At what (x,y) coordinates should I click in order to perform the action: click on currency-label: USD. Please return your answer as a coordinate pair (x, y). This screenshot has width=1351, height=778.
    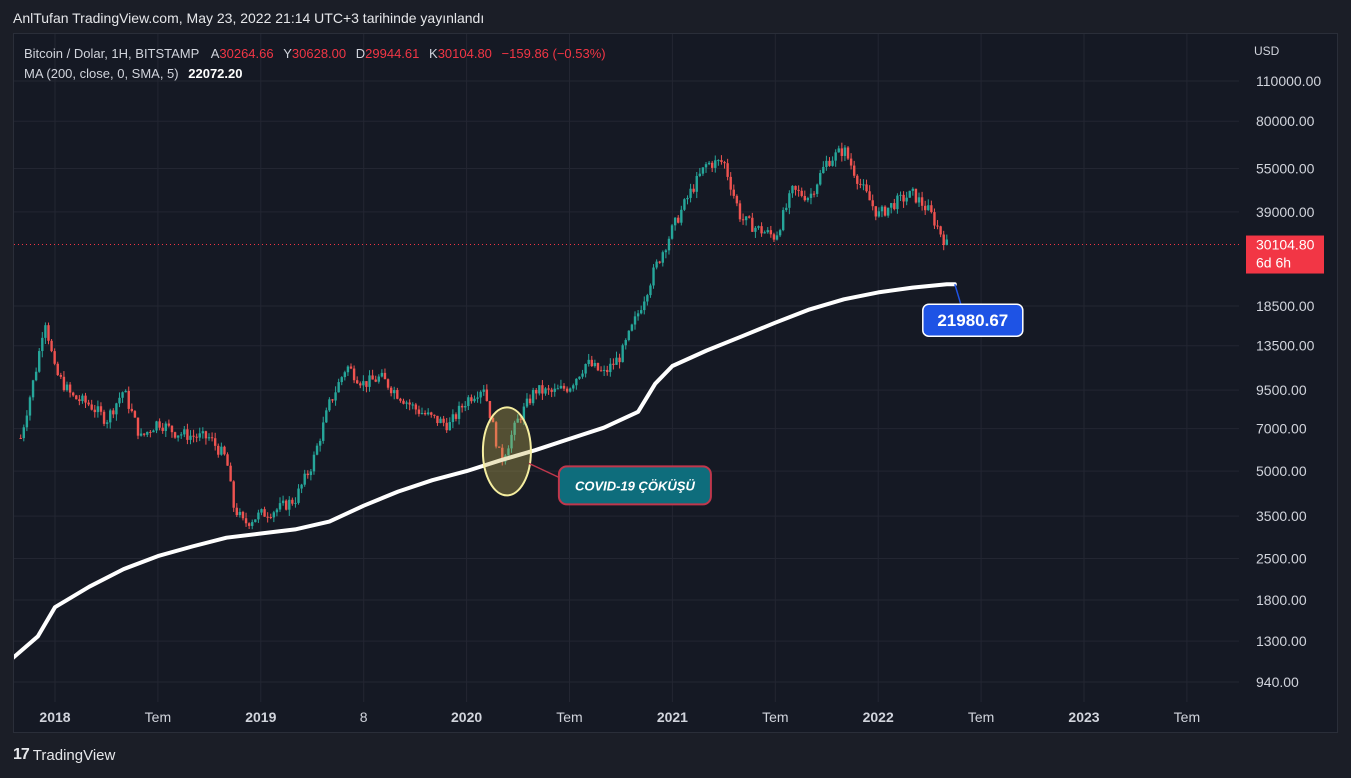
    Looking at the image, I should click on (1267, 51).